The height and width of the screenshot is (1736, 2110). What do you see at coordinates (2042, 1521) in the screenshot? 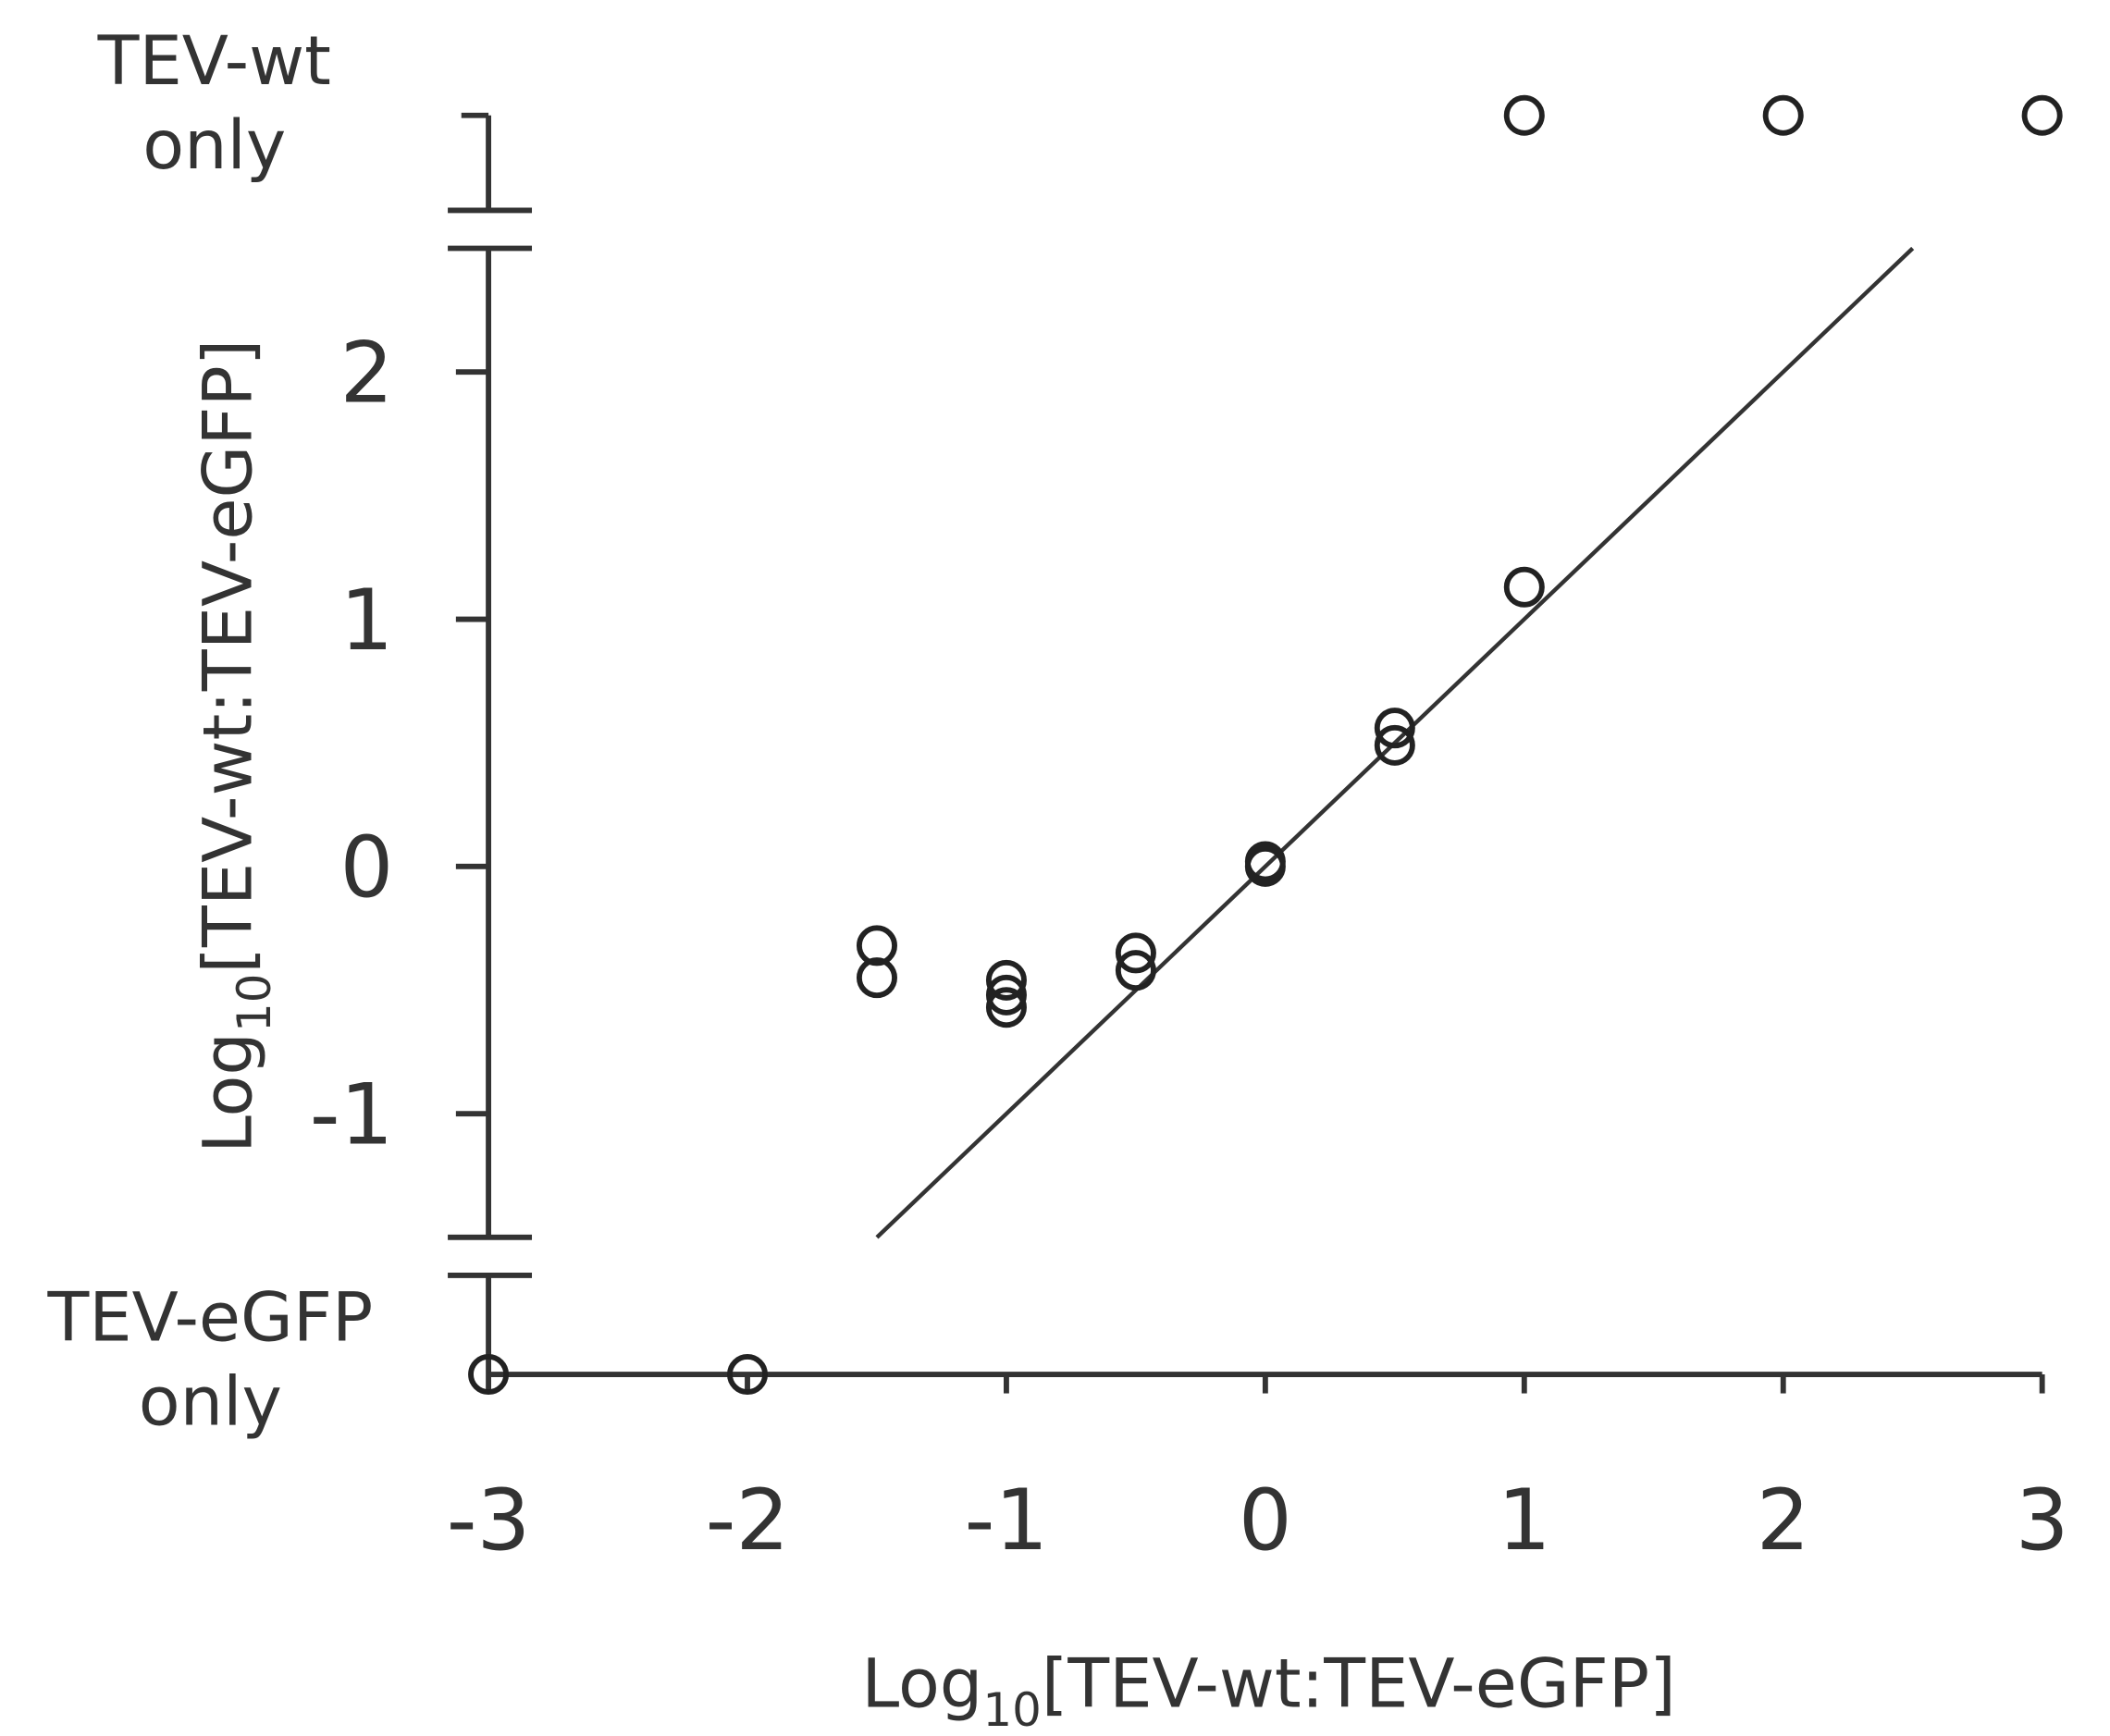
I see `x-tick-label: 3` at bounding box center [2042, 1521].